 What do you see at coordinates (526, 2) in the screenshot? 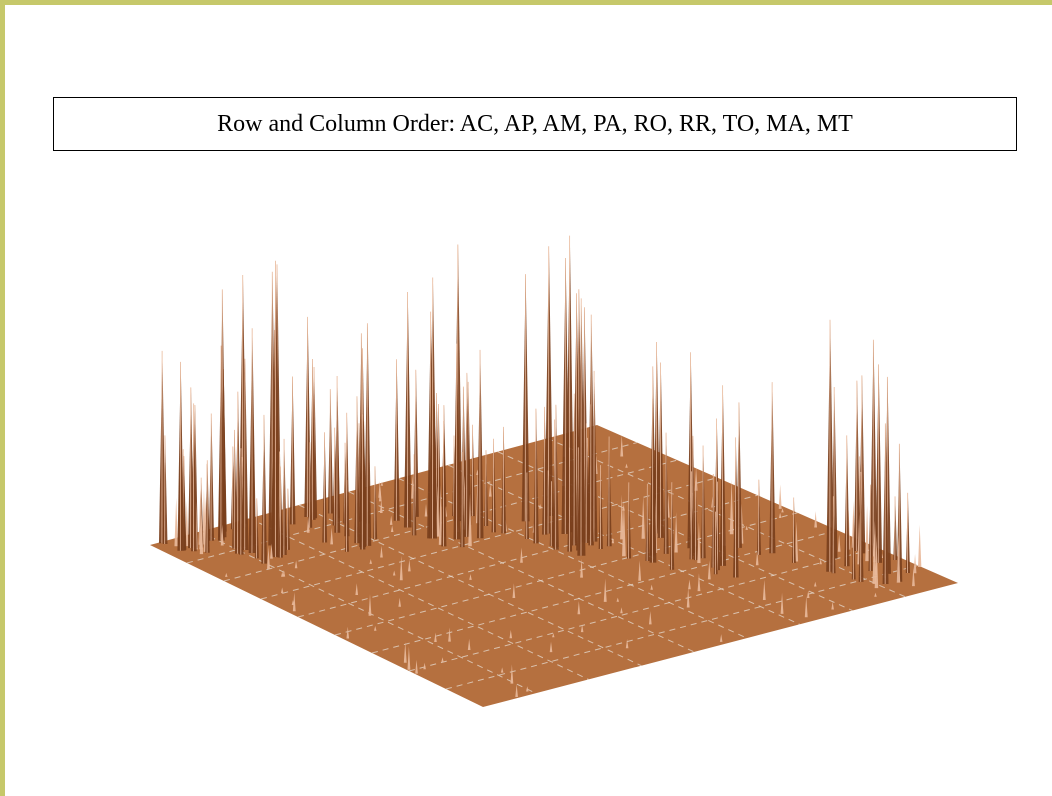
I see `slide-frame-top` at bounding box center [526, 2].